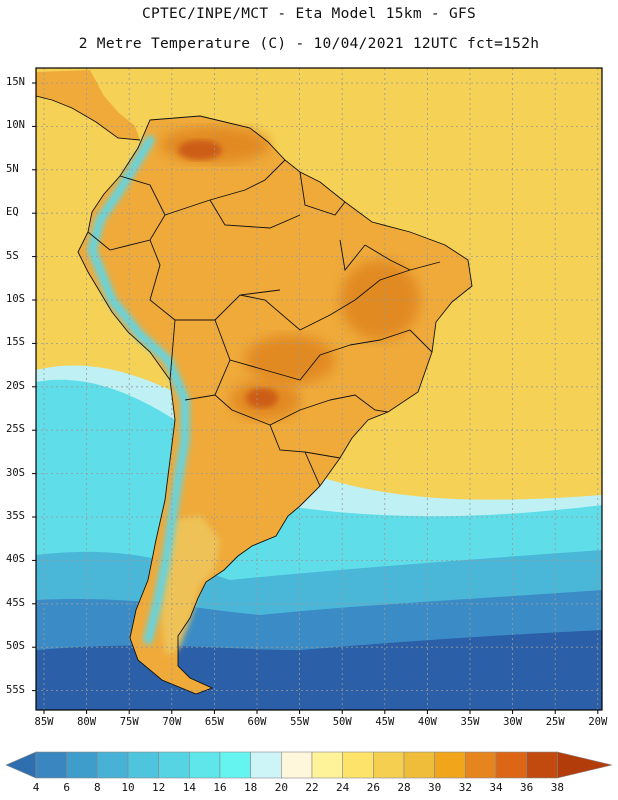  I want to click on lat-label: 45S, so click(15, 602).